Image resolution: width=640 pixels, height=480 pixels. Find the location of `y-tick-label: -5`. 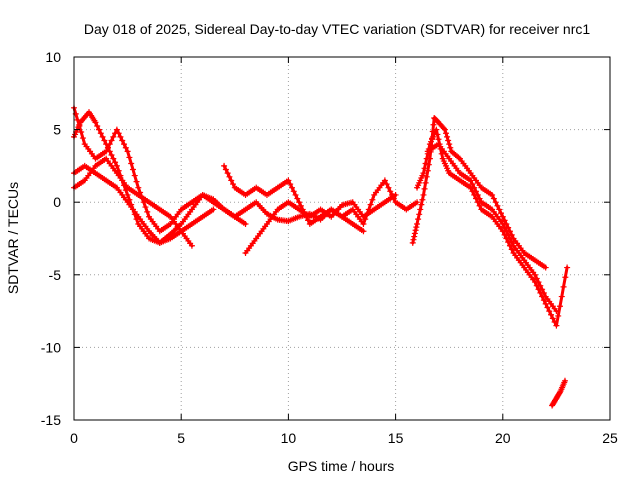

y-tick-label: -5 is located at coordinates (55, 275).